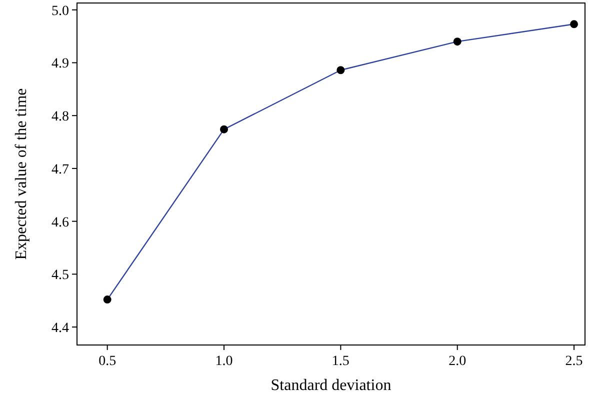 The height and width of the screenshot is (402, 604). I want to click on y-tick-label: 4.7, so click(60, 170).